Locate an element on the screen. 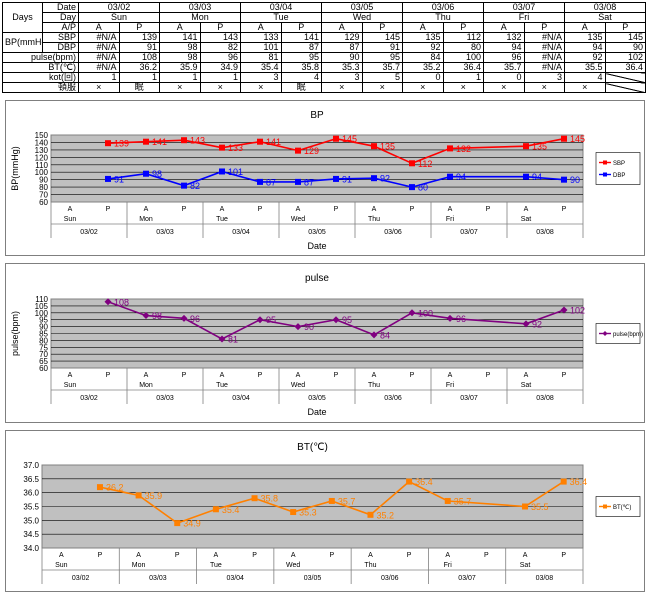 The height and width of the screenshot is (596, 650). x-tick-label-day: Fri is located at coordinates (448, 565).